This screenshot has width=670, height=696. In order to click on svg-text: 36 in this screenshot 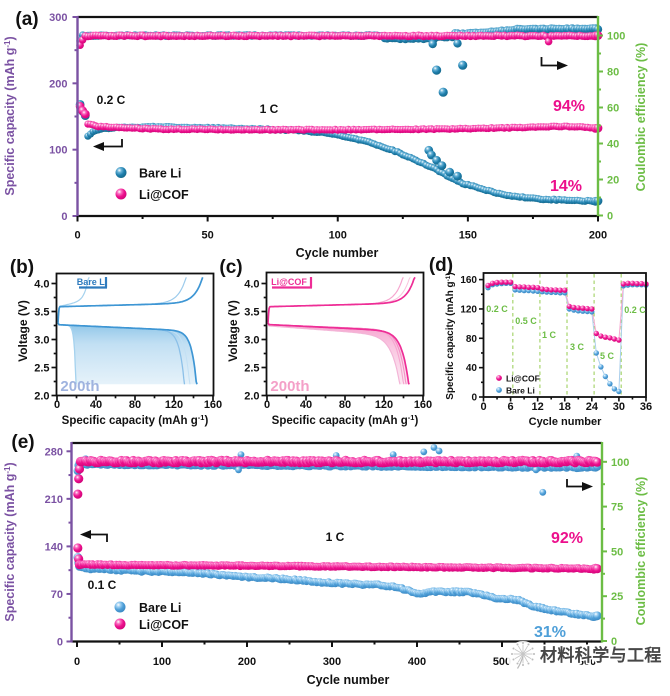, I will do `click(646, 407)`.